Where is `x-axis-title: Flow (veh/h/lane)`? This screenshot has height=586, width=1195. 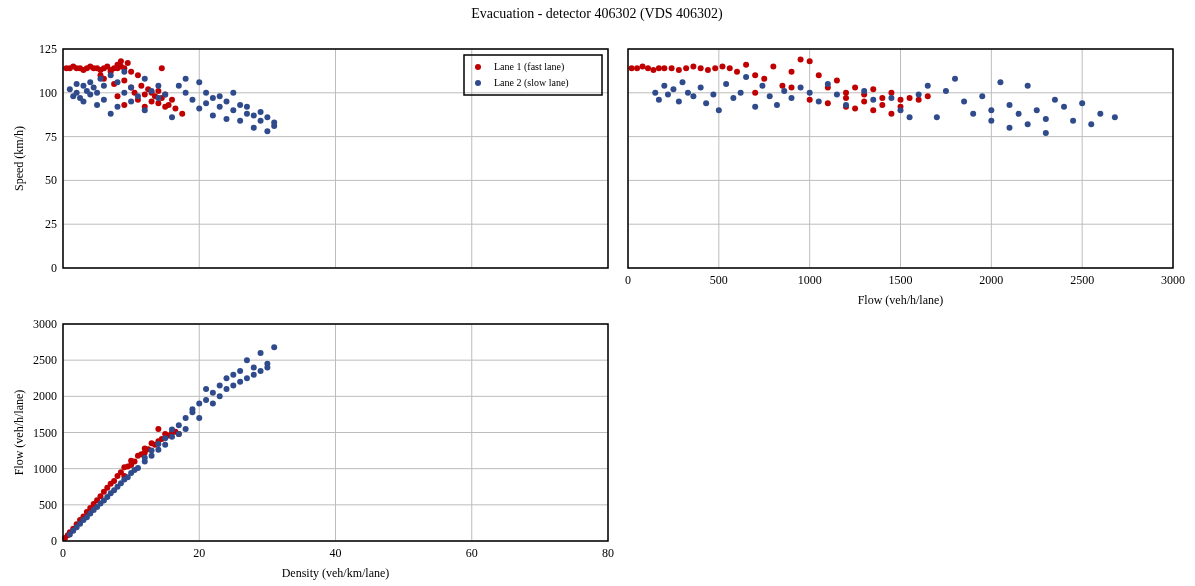 x-axis-title: Flow (veh/h/lane) is located at coordinates (900, 300).